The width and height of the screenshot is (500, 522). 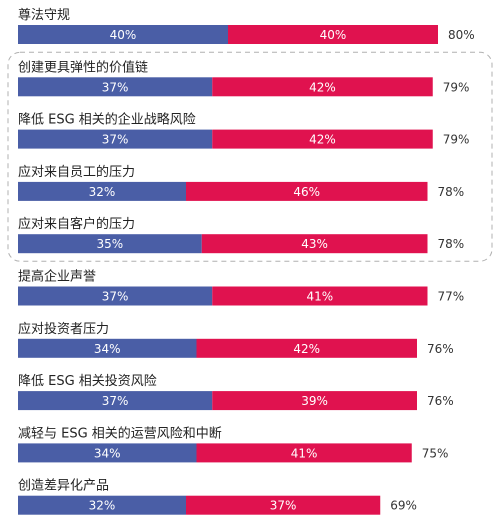 What do you see at coordinates (107, 120) in the screenshot?
I see `category-label: 降低 ESG 相关的企业战略风险` at bounding box center [107, 120].